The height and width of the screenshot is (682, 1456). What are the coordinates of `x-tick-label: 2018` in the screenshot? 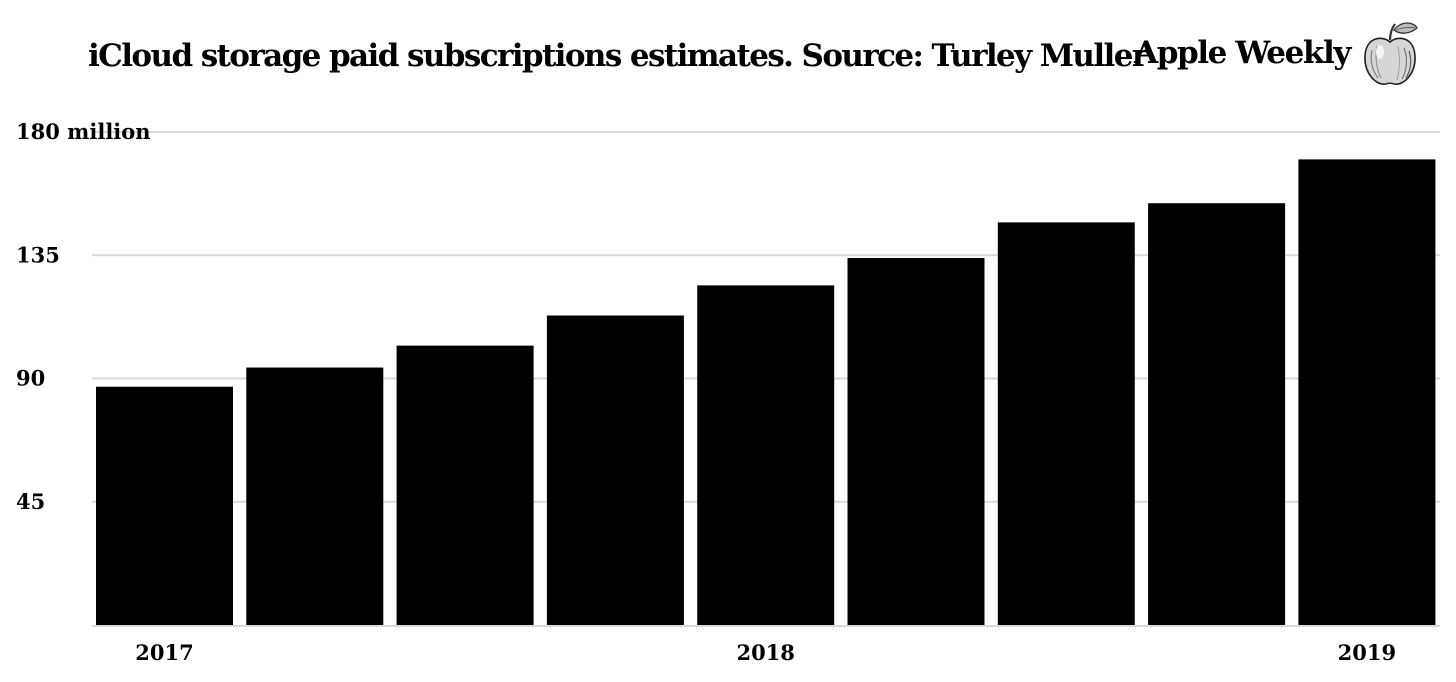 It's located at (765, 652).